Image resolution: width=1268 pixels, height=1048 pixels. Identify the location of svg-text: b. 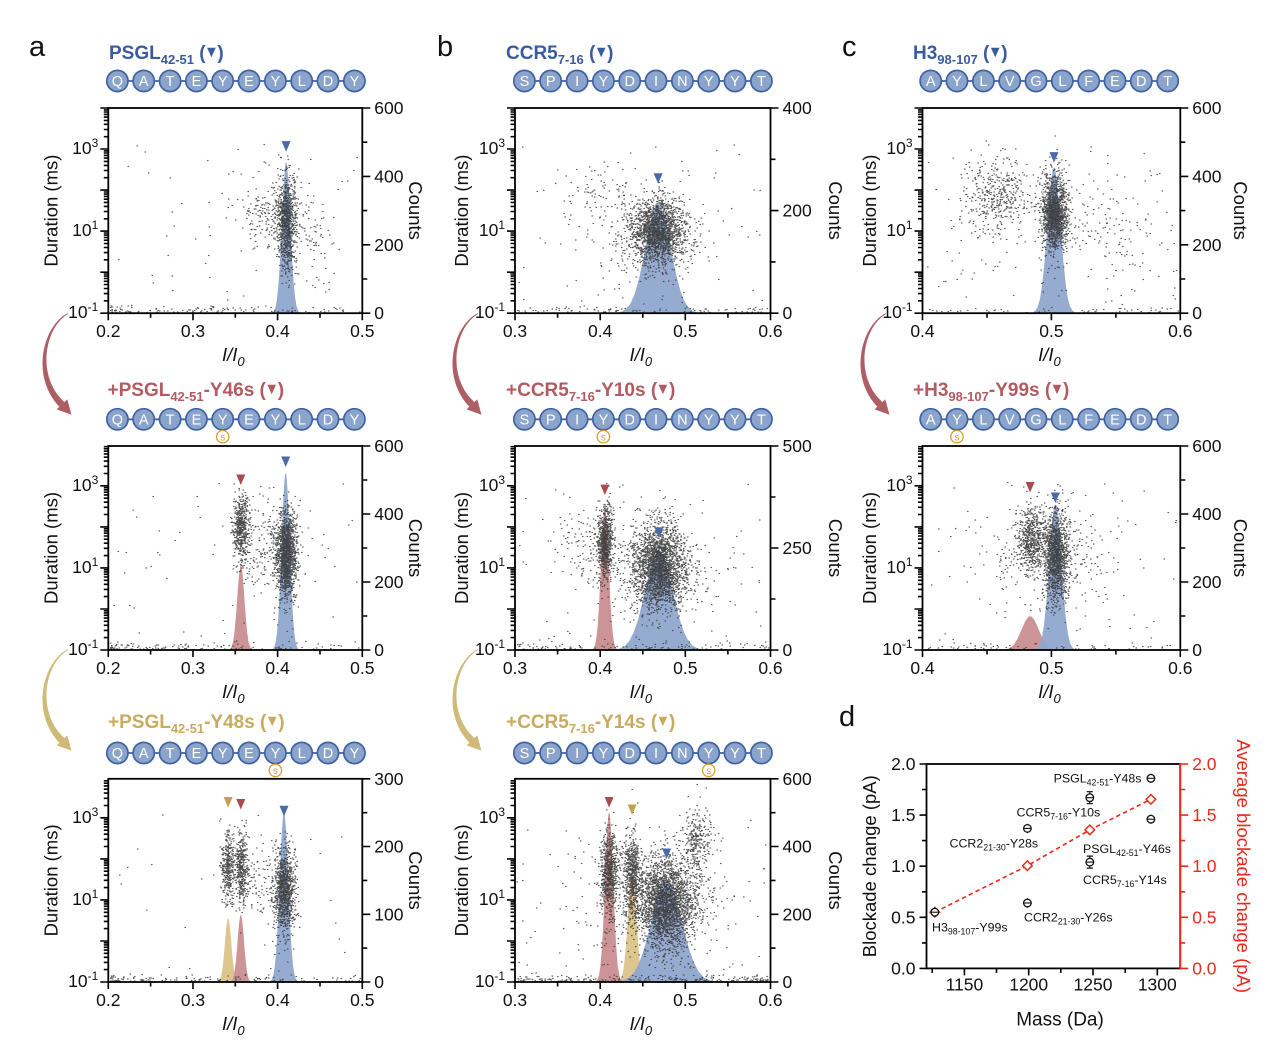
(445, 47).